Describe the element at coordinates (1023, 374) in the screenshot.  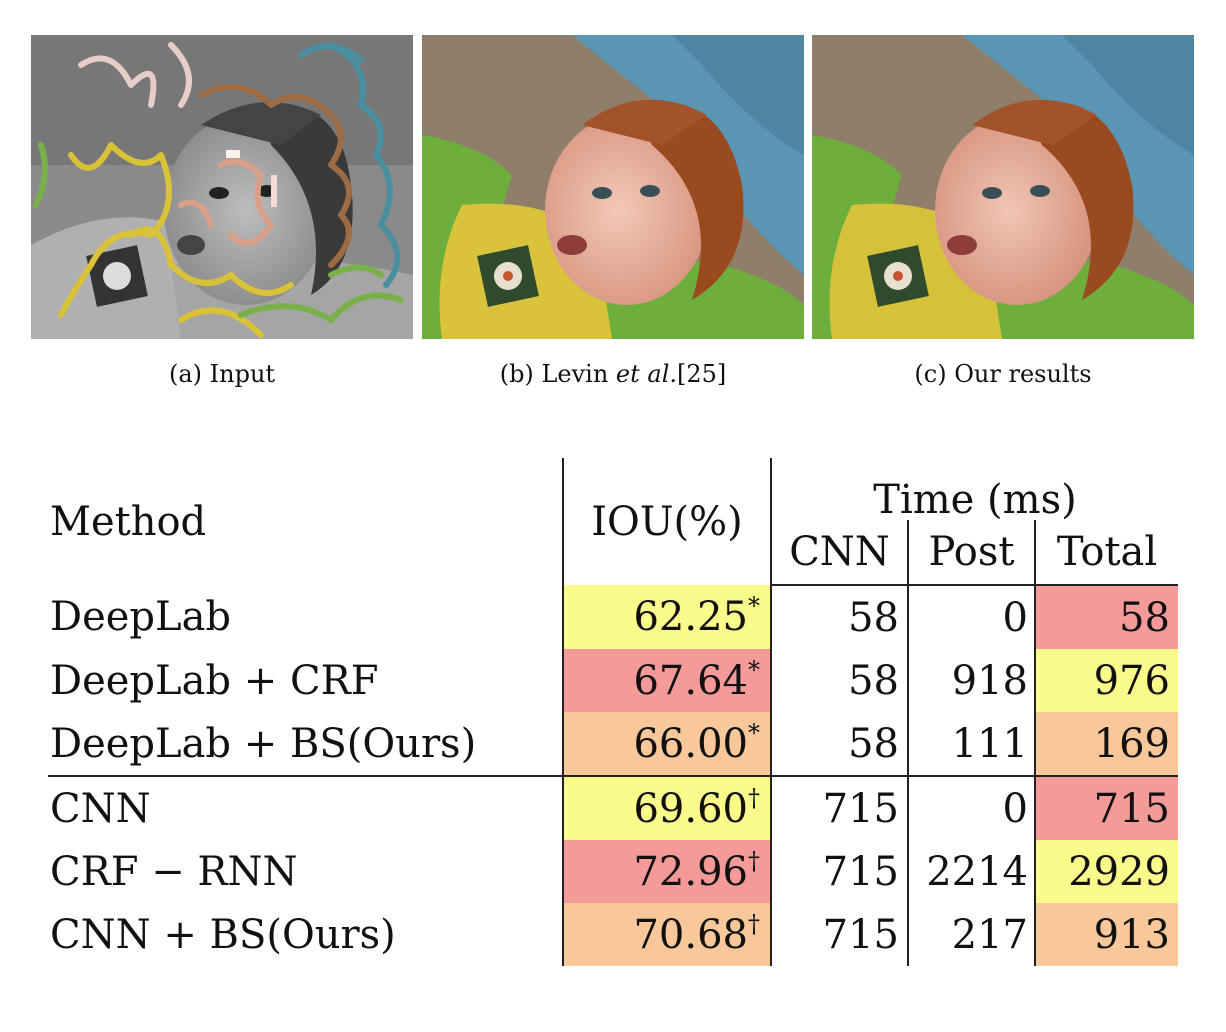
I see `caption-text: Our results` at that location.